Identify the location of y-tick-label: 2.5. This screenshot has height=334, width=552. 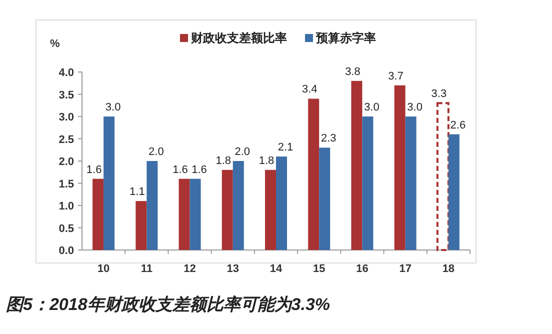
(66, 140).